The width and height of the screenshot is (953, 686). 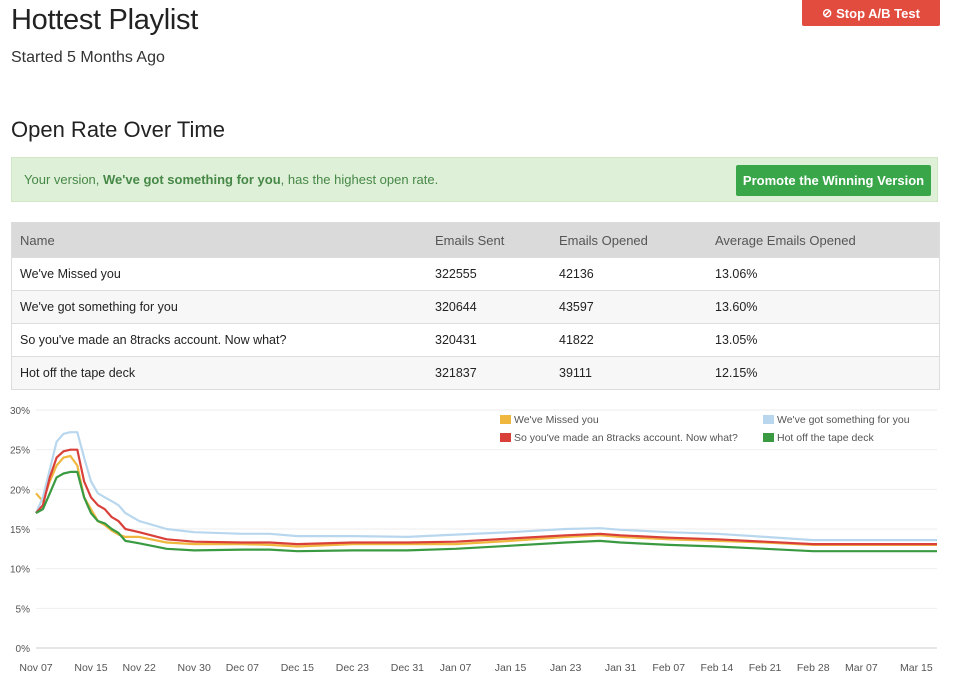 I want to click on alert-suffix: , has the highest open rate., so click(x=359, y=179).